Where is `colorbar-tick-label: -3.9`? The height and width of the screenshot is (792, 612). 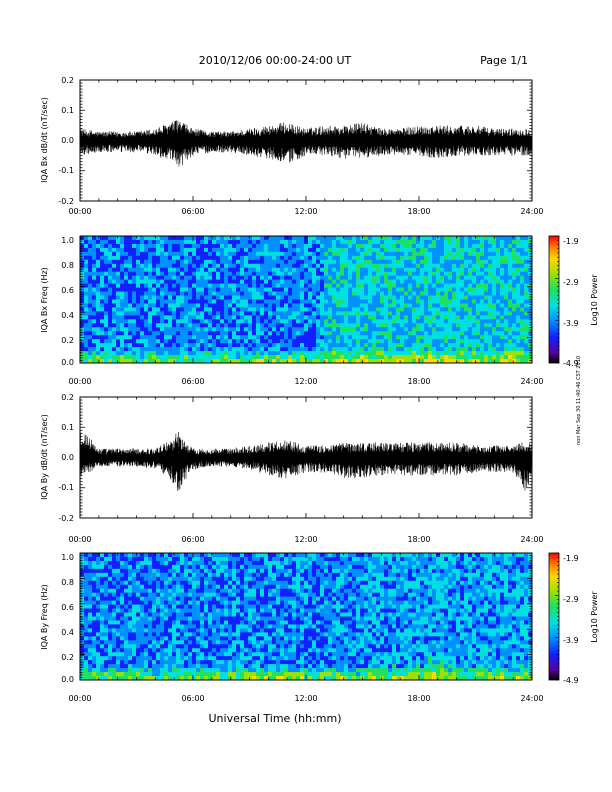
colorbar-tick-label: -3.9 is located at coordinates (571, 323).